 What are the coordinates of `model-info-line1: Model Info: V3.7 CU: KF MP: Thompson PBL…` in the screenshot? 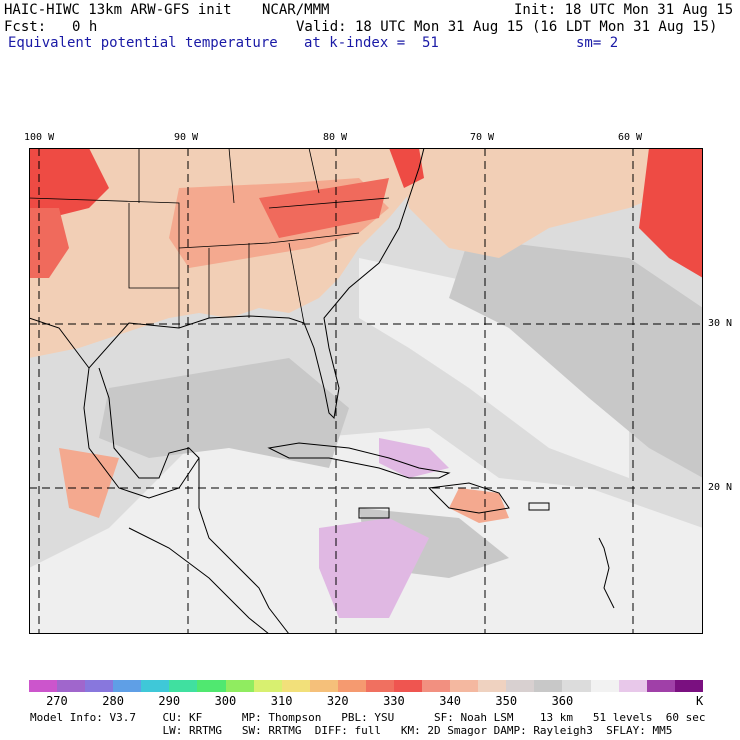 It's located at (368, 717).